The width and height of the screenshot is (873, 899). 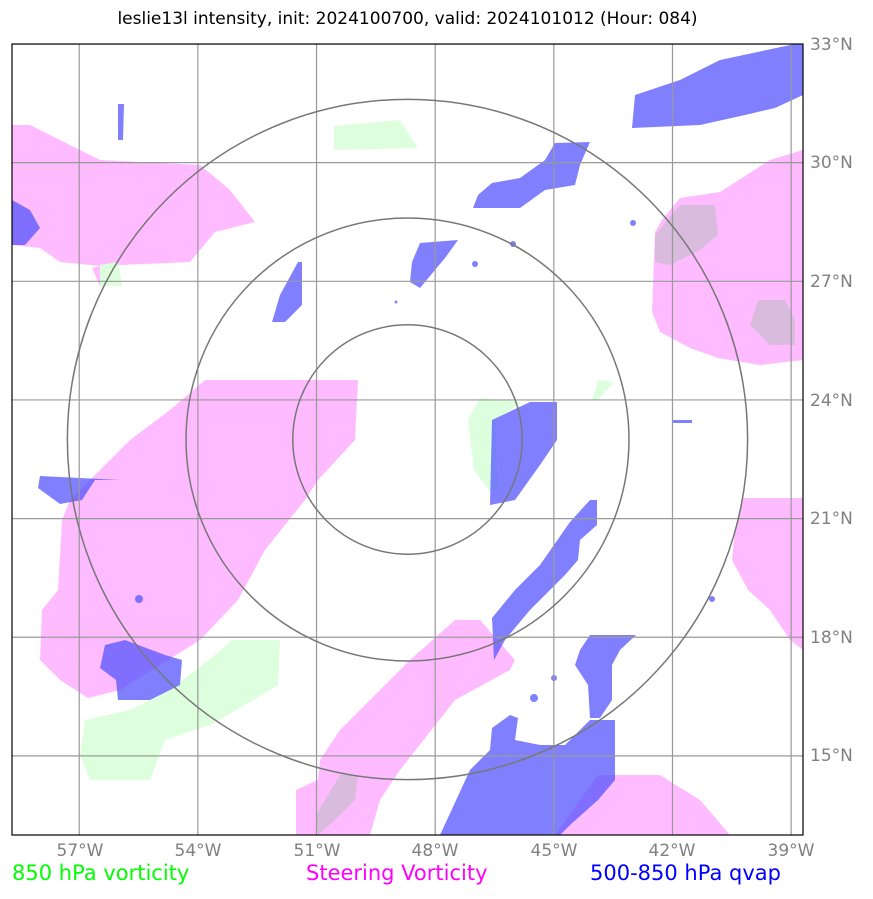 I want to click on lat-label-21n: 21°N, so click(x=831, y=519).